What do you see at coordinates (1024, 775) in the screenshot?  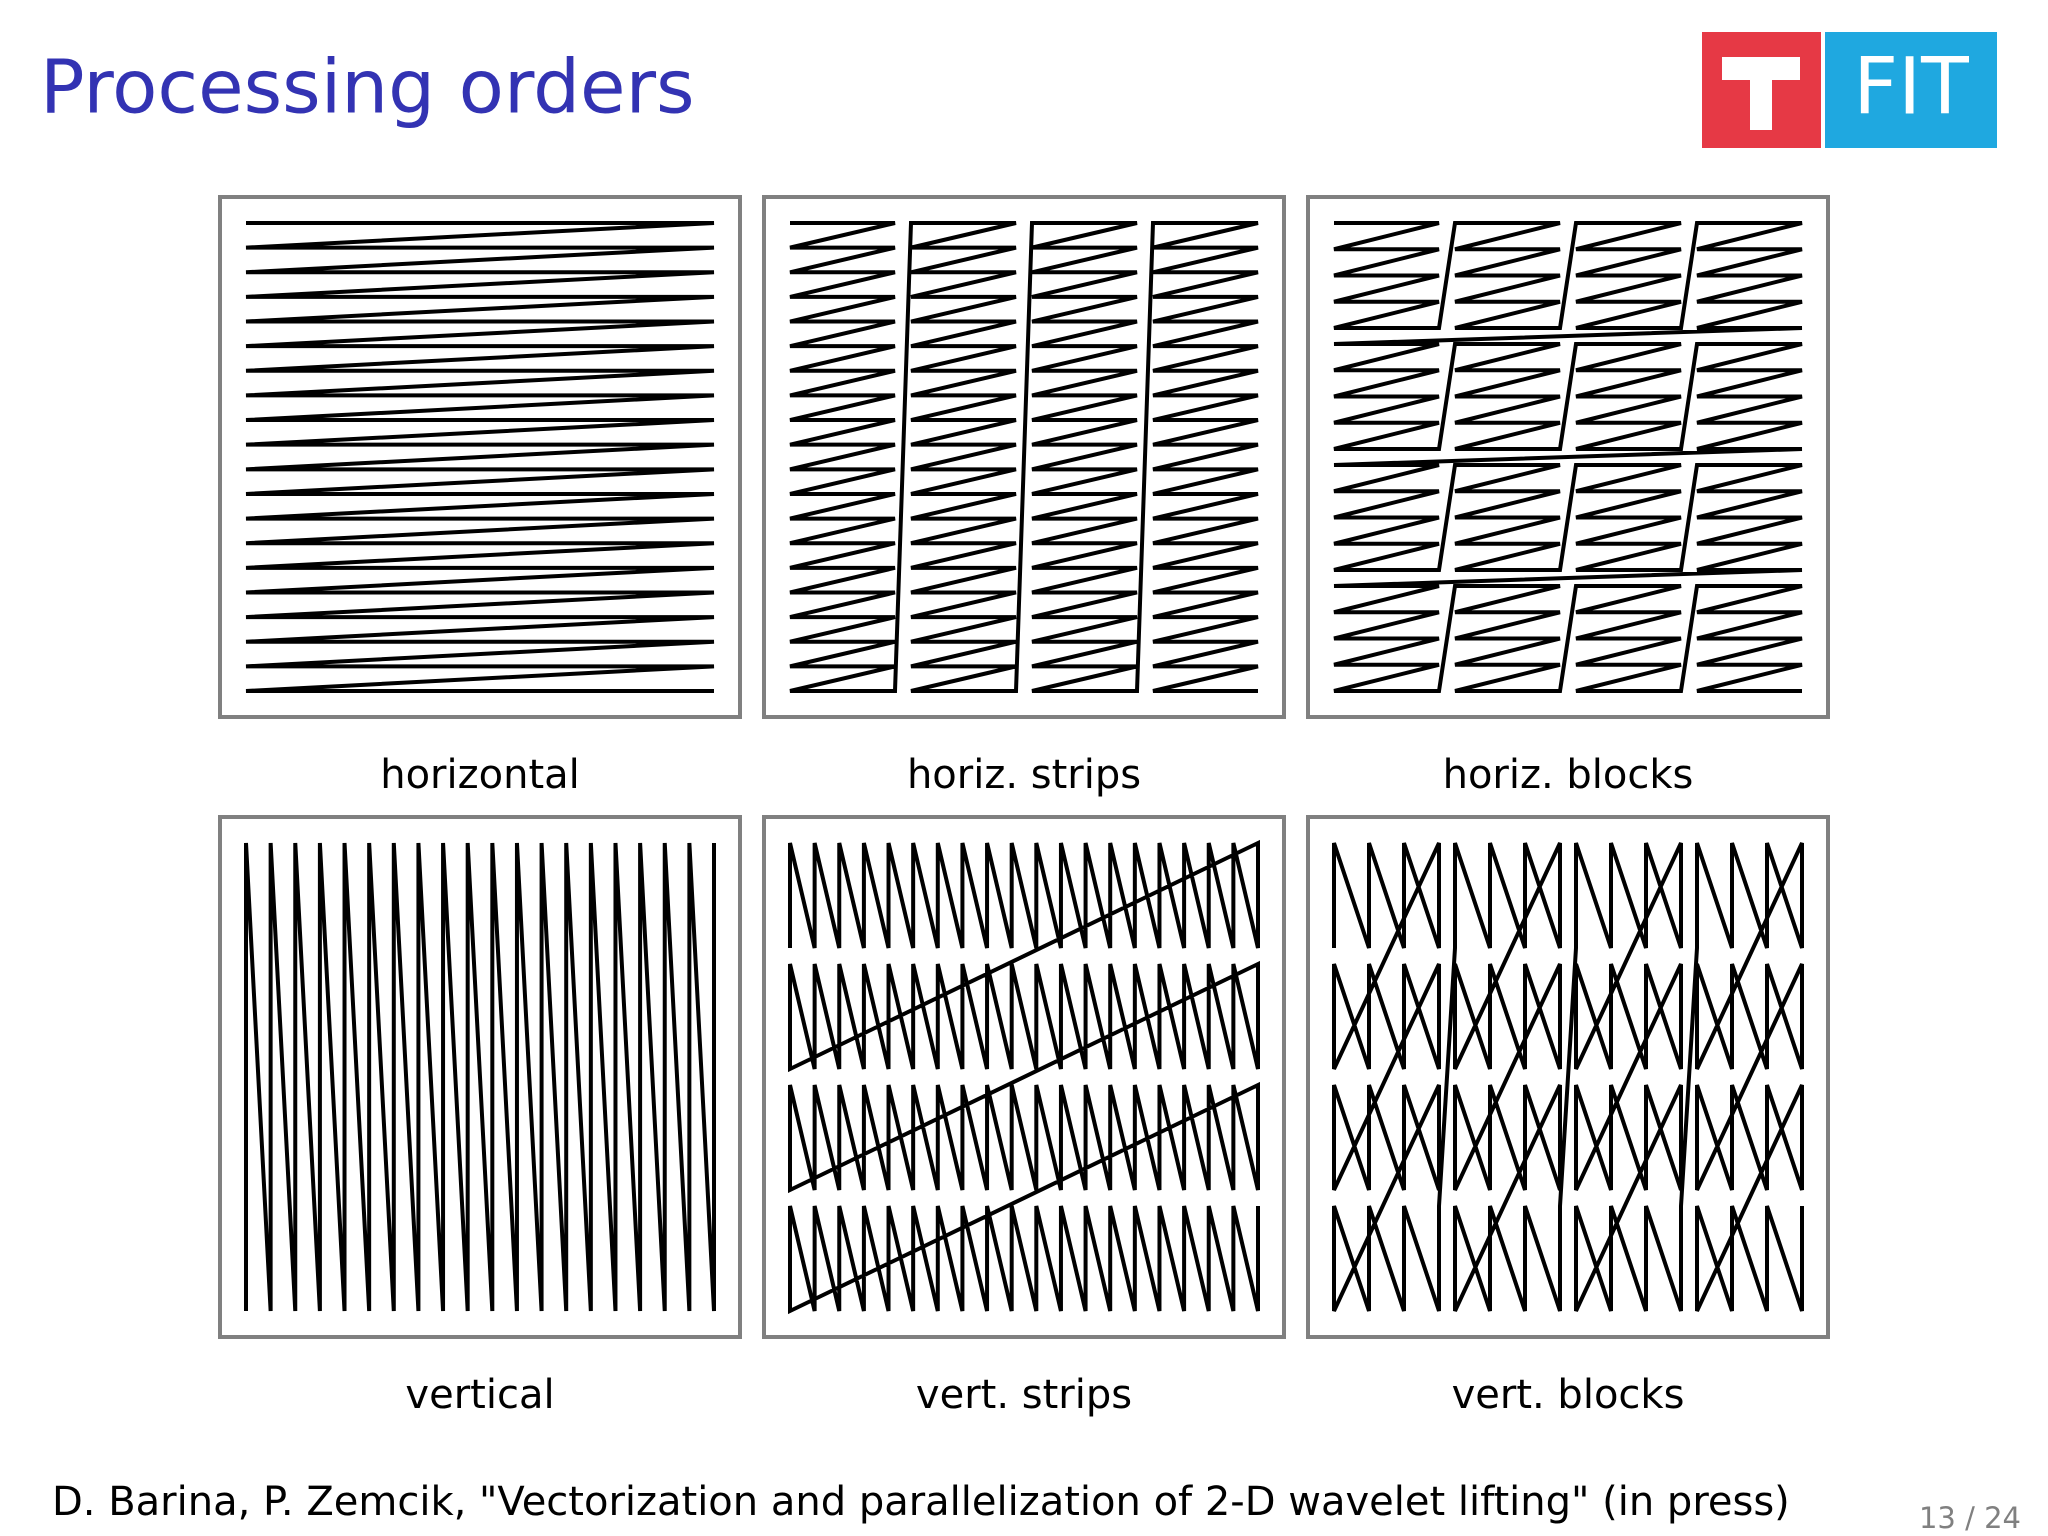 I see `panel-caption: horiz. strips` at bounding box center [1024, 775].